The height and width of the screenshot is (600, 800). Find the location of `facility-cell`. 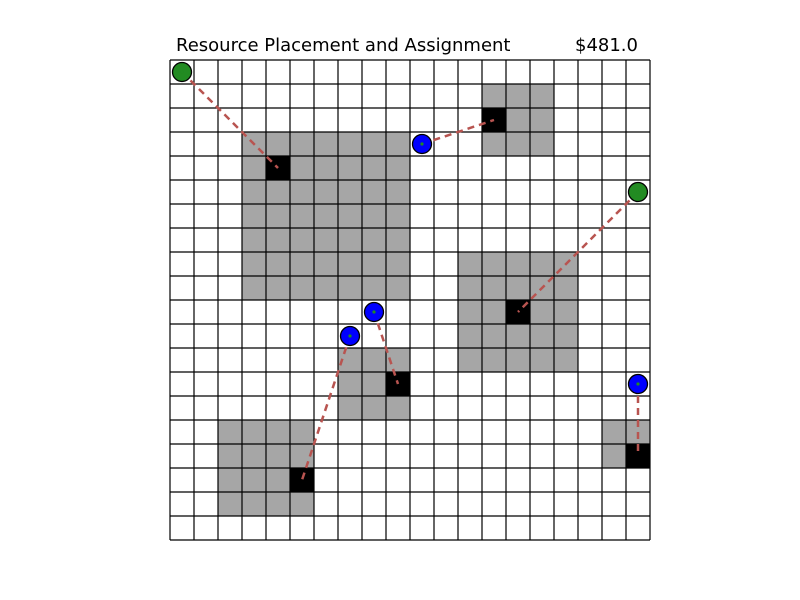

facility-cell is located at coordinates (302, 480).